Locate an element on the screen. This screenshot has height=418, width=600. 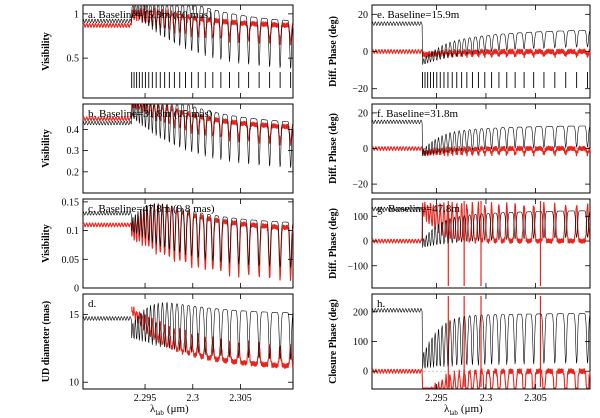
panel-label-h: h. is located at coordinates (381, 304).